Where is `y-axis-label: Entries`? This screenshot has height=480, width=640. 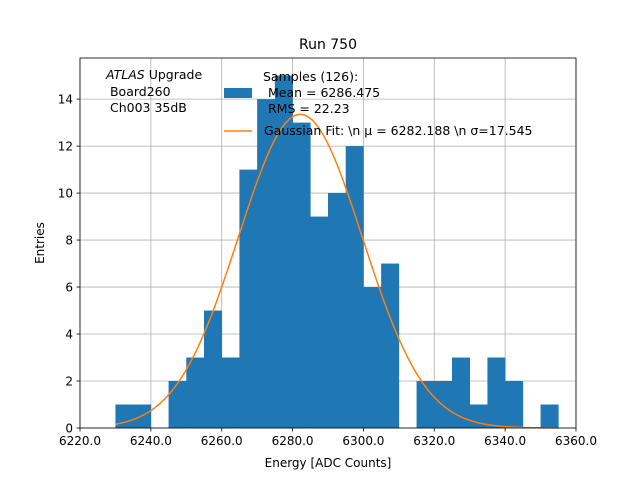 y-axis-label: Entries is located at coordinates (40, 243).